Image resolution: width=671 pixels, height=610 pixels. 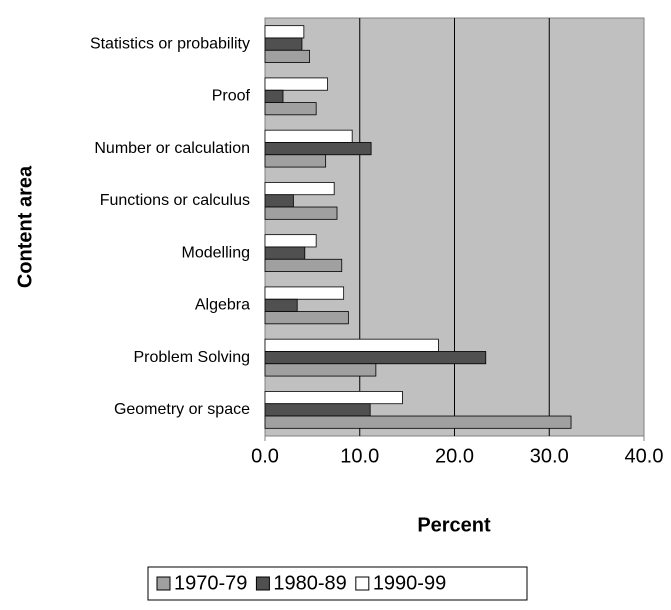 What do you see at coordinates (231, 96) in the screenshot?
I see `y-tick-label: Proof` at bounding box center [231, 96].